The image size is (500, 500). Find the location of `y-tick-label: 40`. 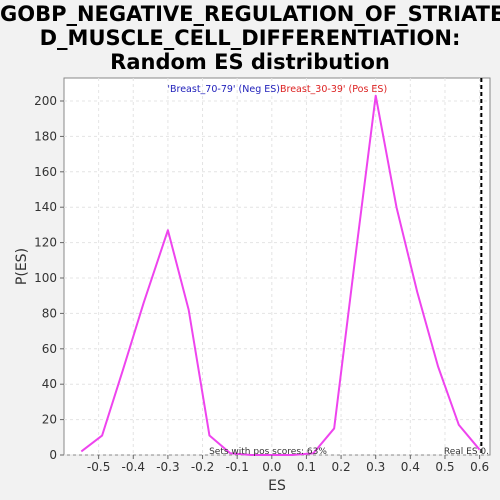

y-tick-label: 40 is located at coordinates (49, 384).